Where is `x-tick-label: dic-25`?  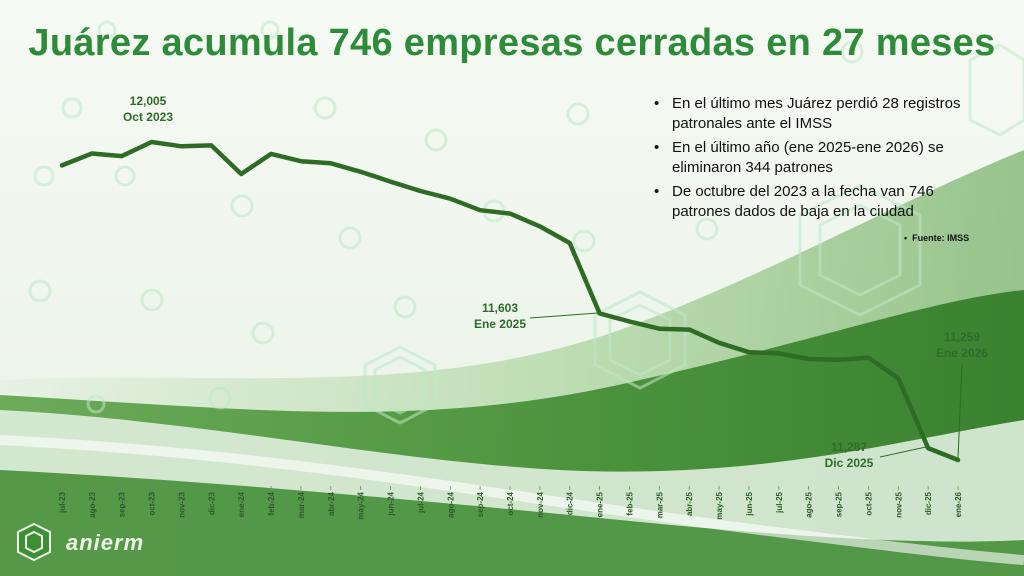 x-tick-label: dic-25 is located at coordinates (928, 503).